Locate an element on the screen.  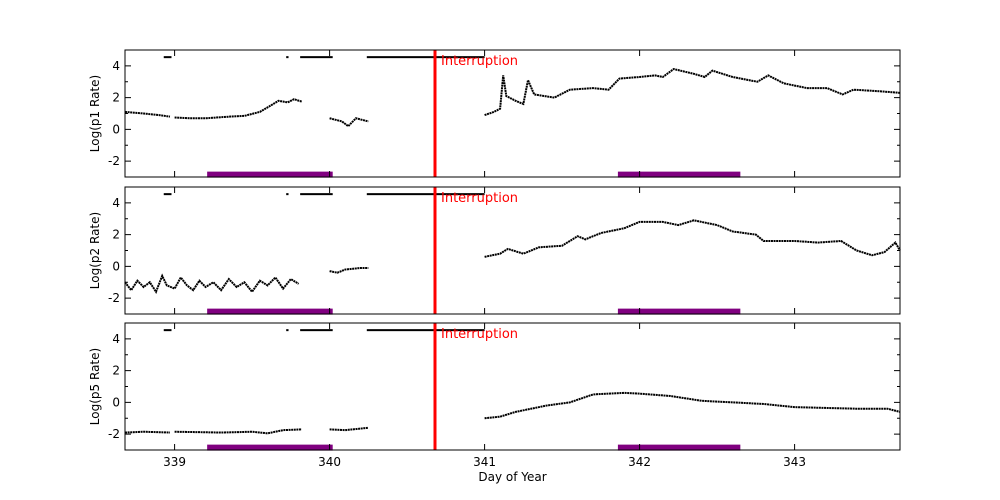
y-axis-label: Log(p5 Rate) is located at coordinates (95, 386).